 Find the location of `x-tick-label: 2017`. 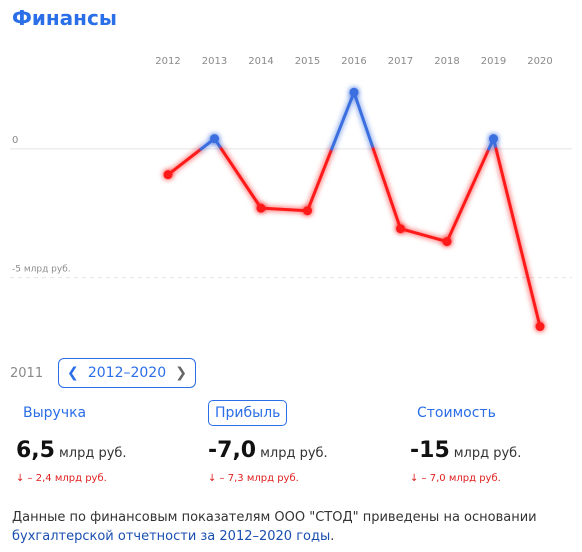

x-tick-label: 2017 is located at coordinates (400, 61).